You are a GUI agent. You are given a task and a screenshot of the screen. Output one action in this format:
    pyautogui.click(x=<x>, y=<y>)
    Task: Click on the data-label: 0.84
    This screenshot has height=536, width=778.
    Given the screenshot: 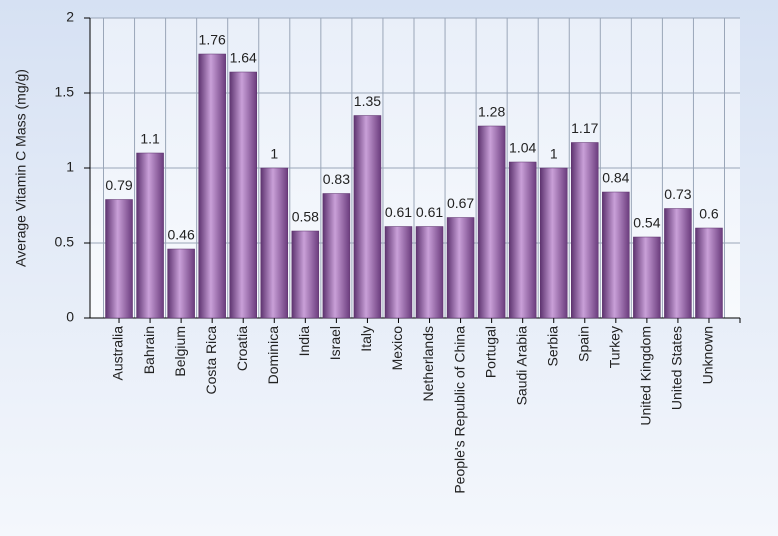 What is the action you would take?
    pyautogui.click(x=615, y=178)
    